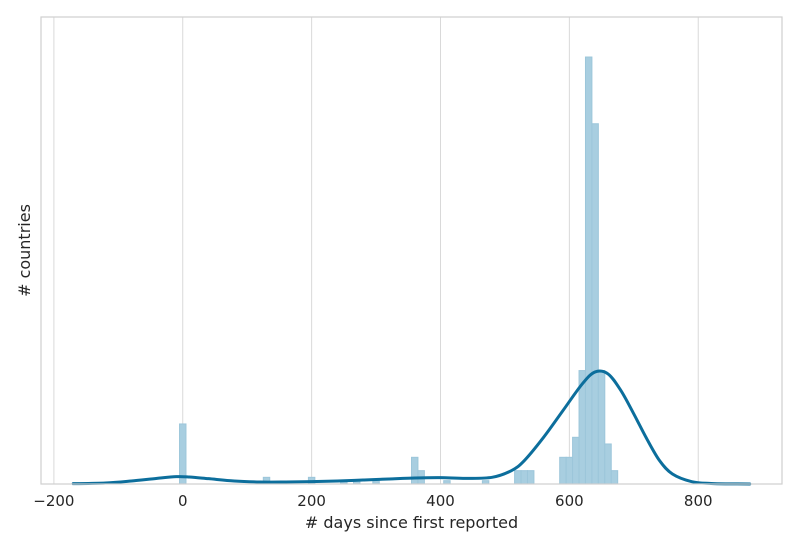 This screenshot has height=550, width=800. Describe the element at coordinates (24, 250) in the screenshot. I see `y-axis-label: # countries` at that location.